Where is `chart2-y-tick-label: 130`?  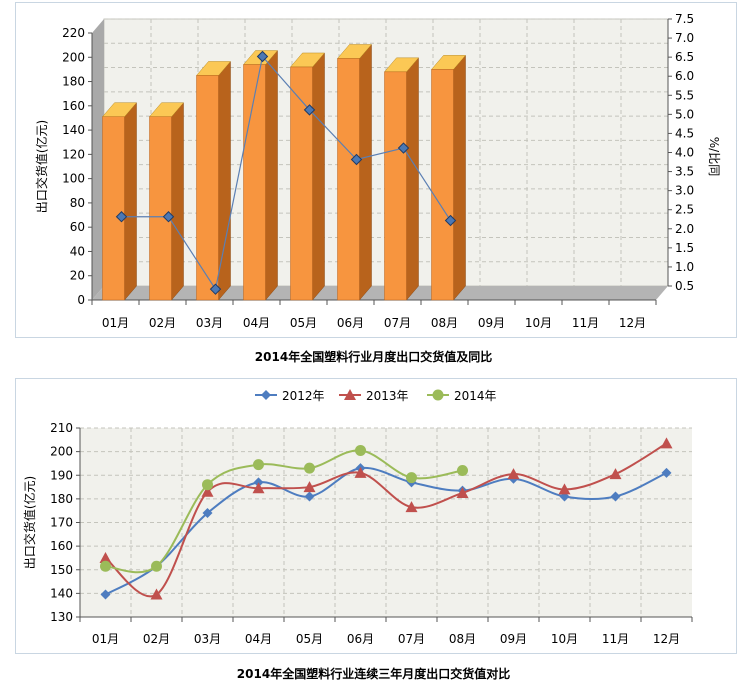 chart2-y-tick-label: 130 is located at coordinates (61, 617).